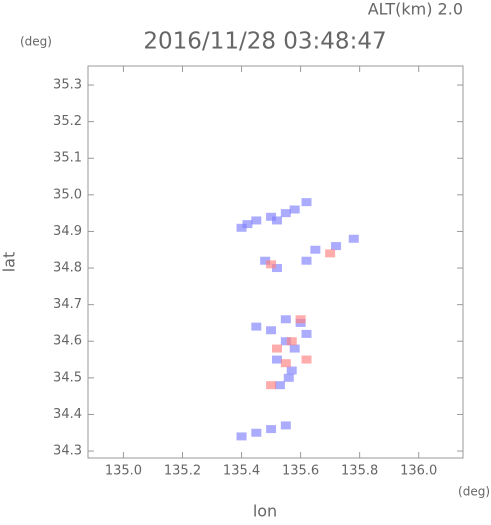 This screenshot has height=525, width=491. What do you see at coordinates (36, 42) in the screenshot?
I see `y-unit: (deg)` at bounding box center [36, 42].